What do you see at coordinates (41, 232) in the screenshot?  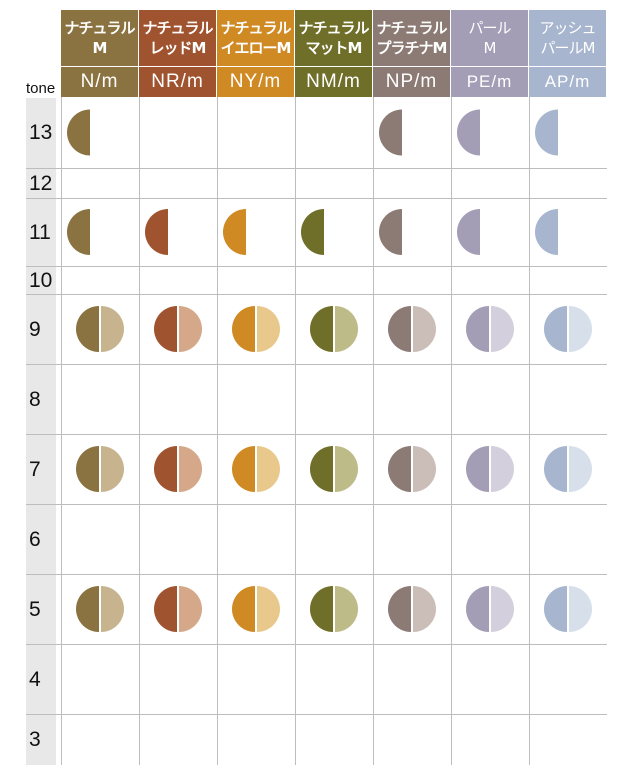 I see `tone-label: 11` at bounding box center [41, 232].